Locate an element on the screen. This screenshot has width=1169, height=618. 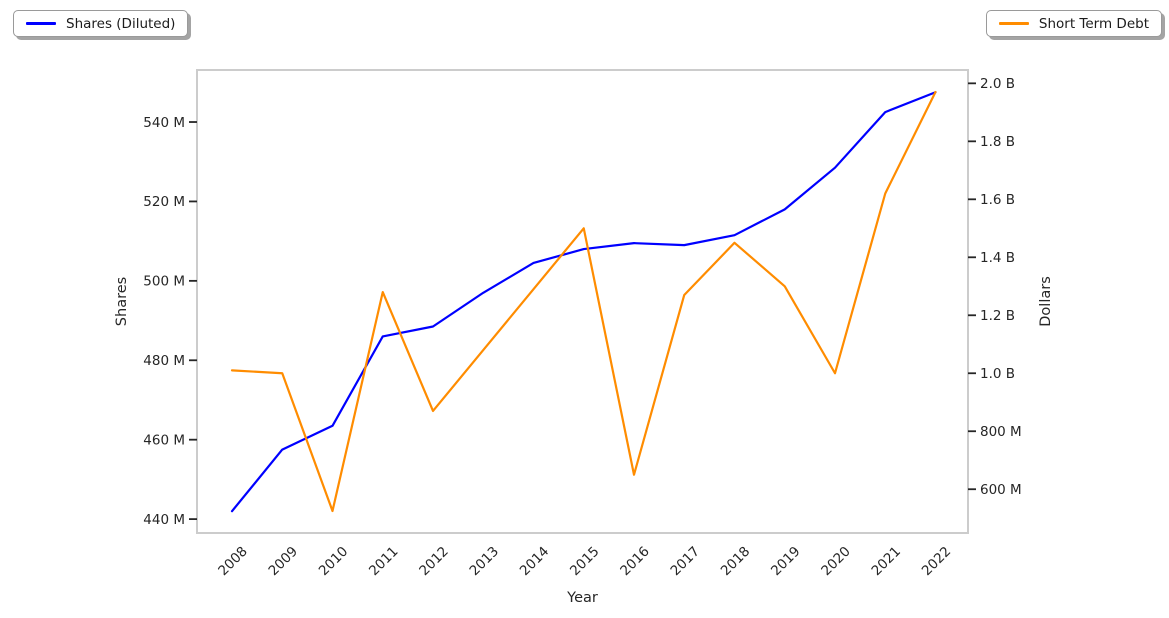
x-axis-tick-label: 2008 is located at coordinates (233, 562).